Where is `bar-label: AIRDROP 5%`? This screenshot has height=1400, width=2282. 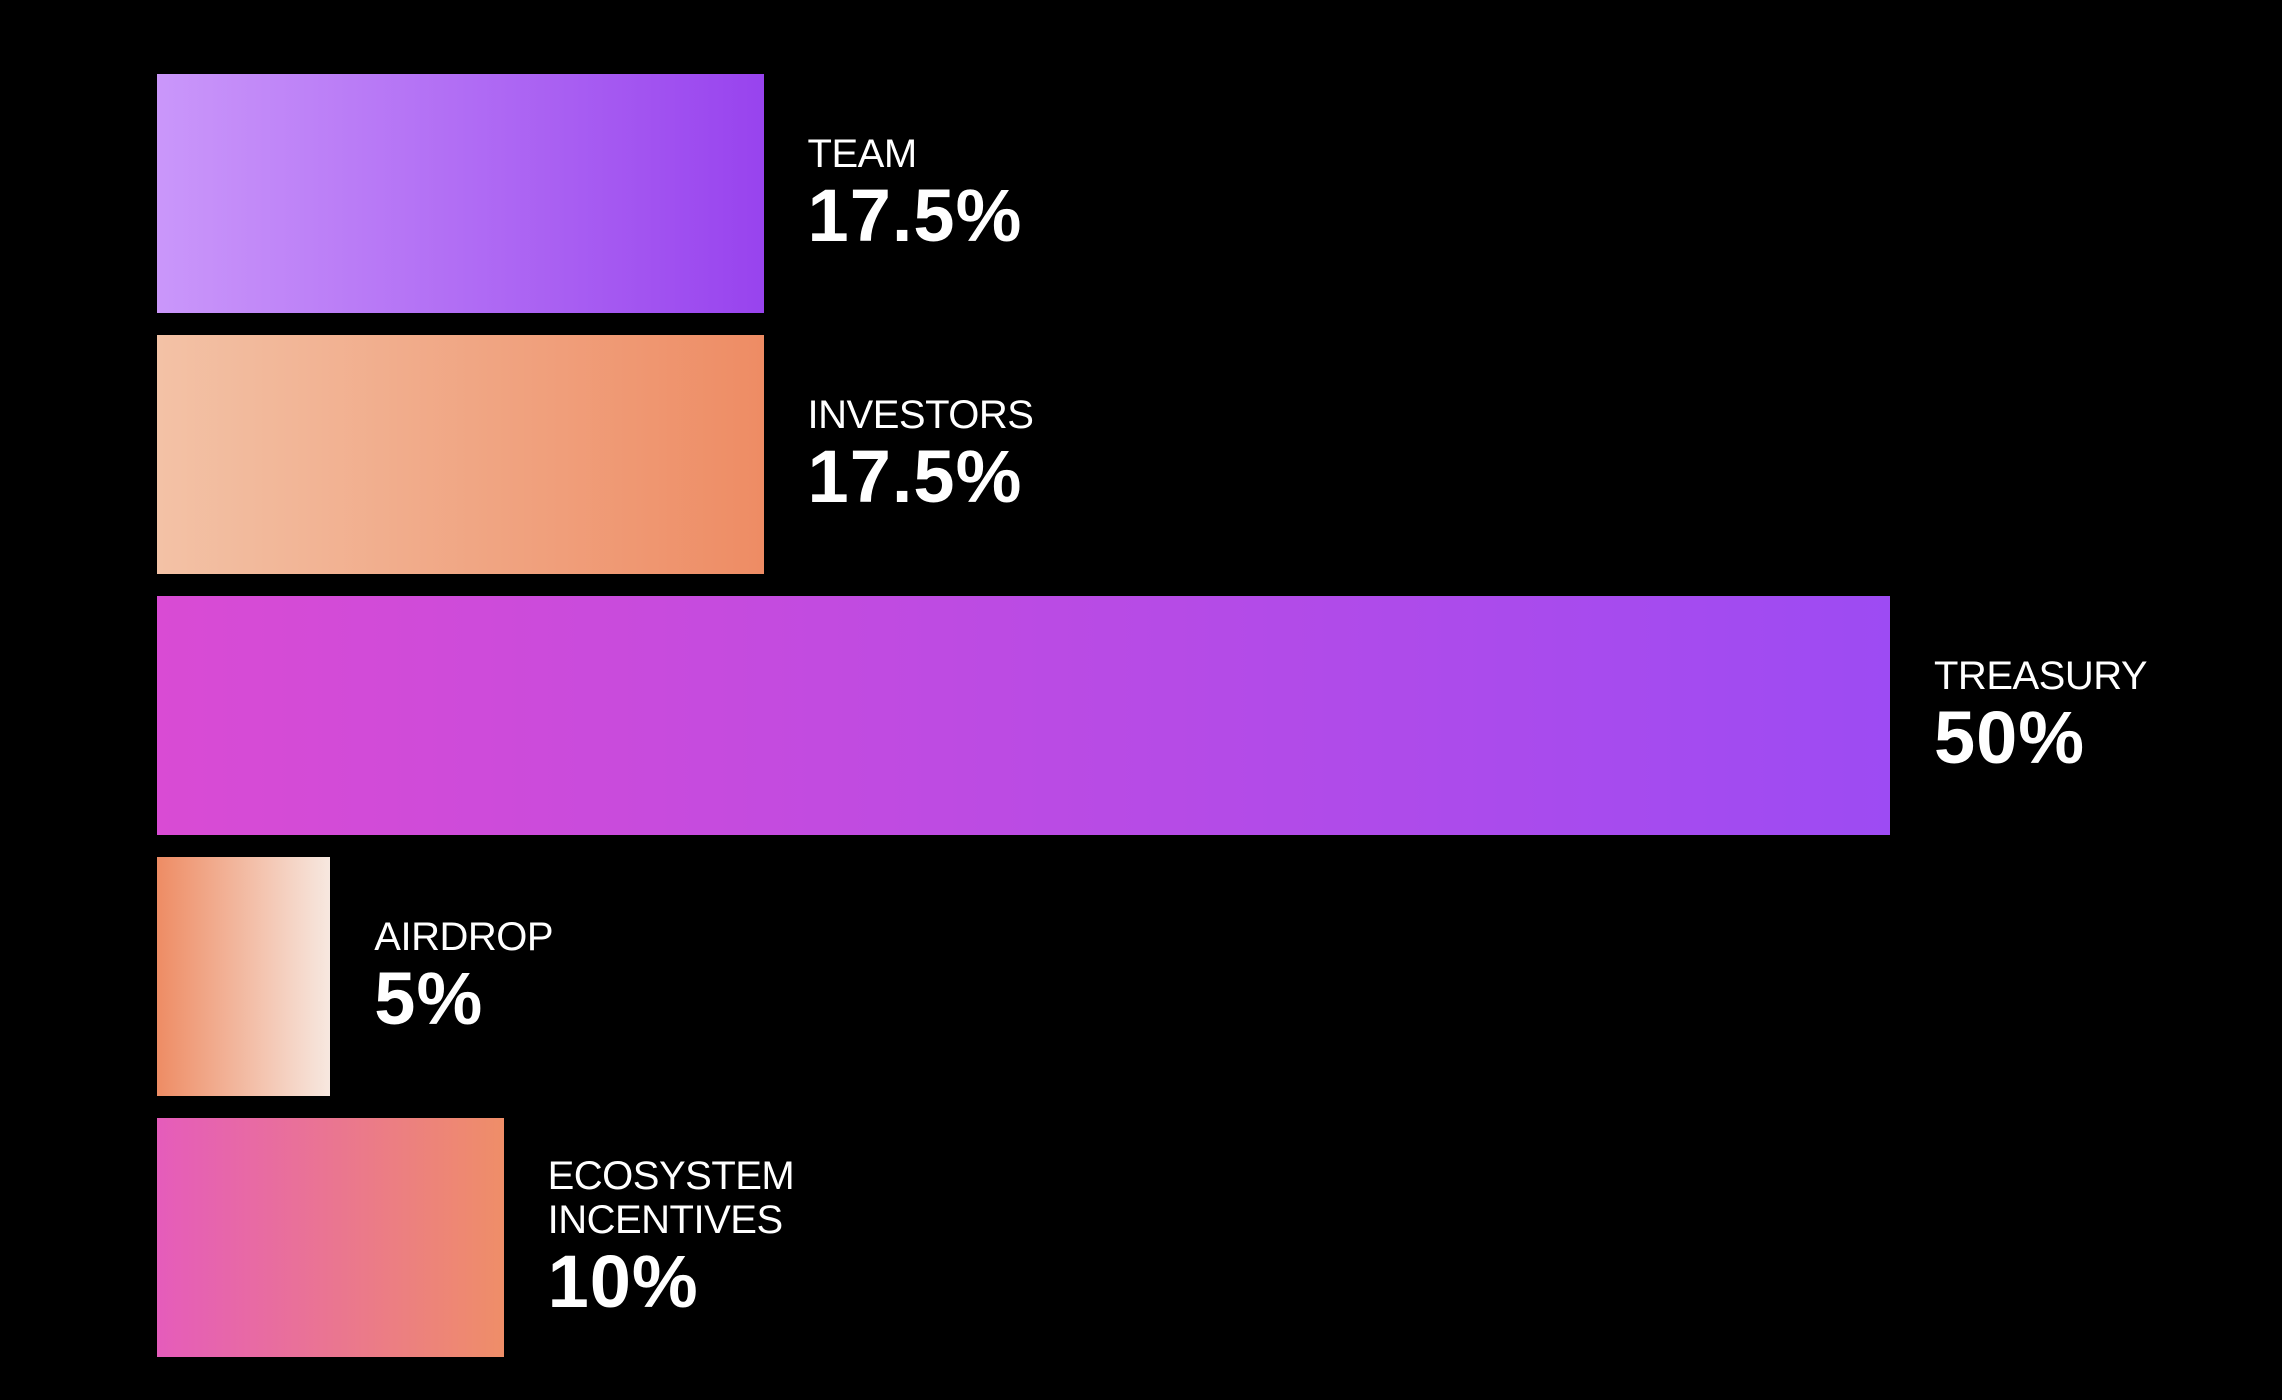 bar-label: AIRDROP 5% is located at coordinates (463, 976).